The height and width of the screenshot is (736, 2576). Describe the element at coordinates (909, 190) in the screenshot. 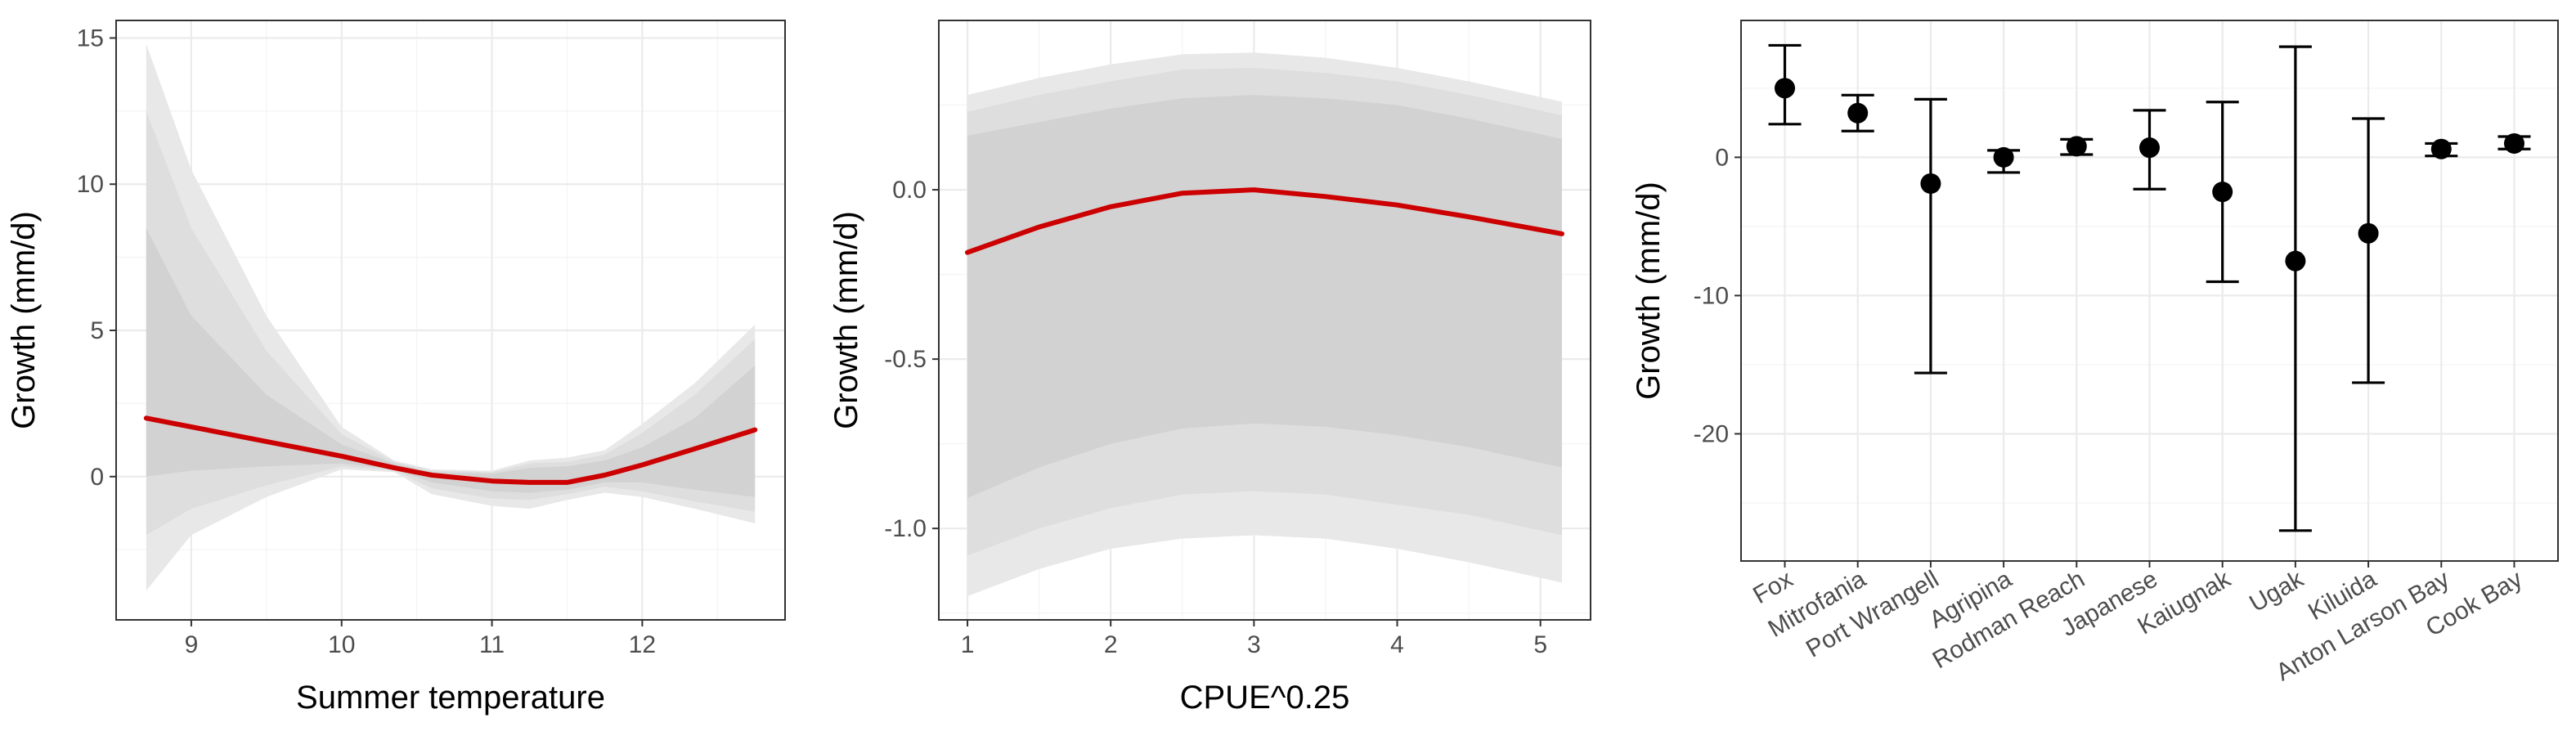

I see `y-tick-label: 0.0` at that location.